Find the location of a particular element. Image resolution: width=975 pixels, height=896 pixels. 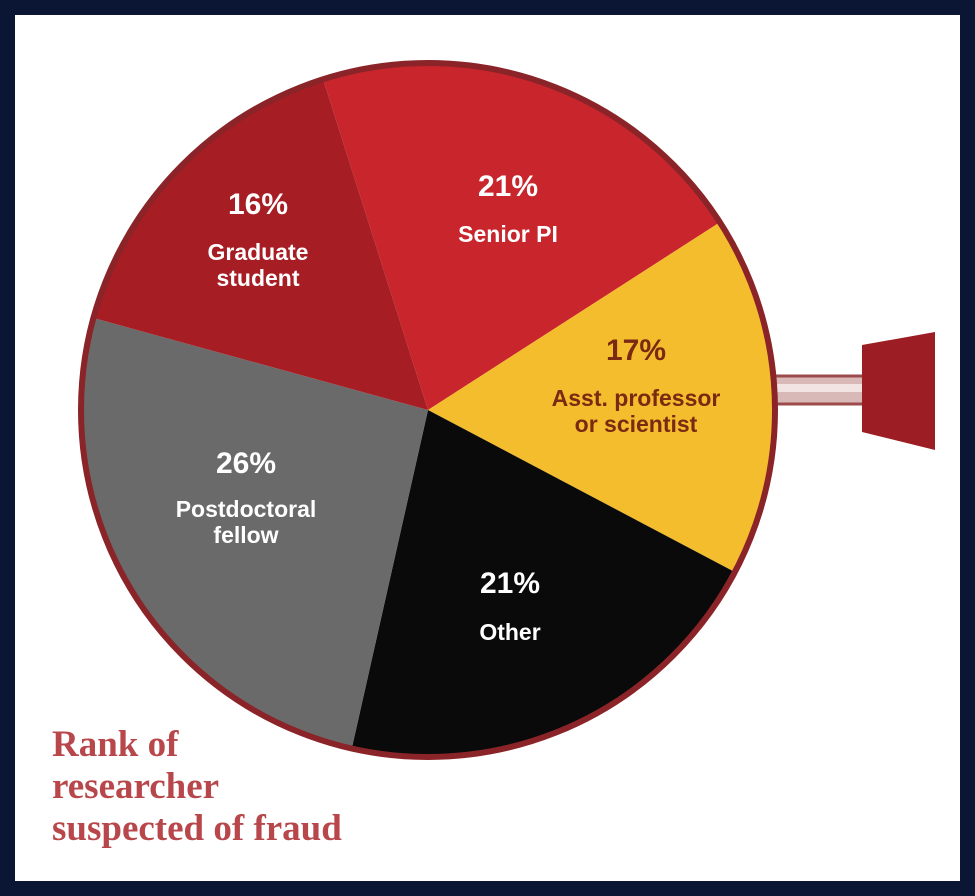

value-label: 16% is located at coordinates (258, 204).